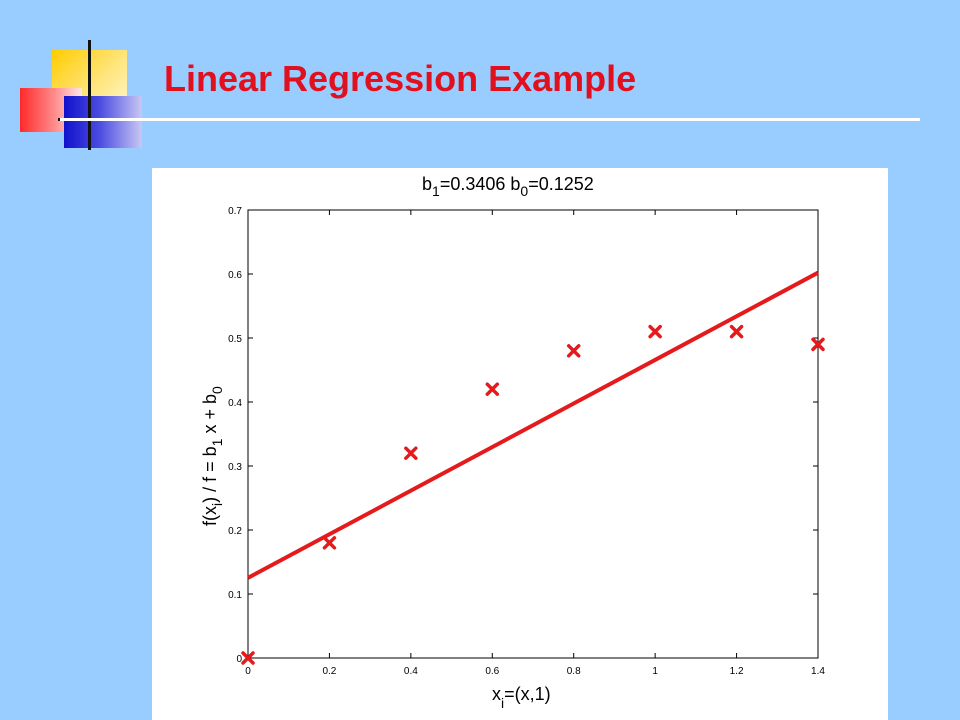 Image resolution: width=960 pixels, height=720 pixels. Describe the element at coordinates (411, 671) in the screenshot. I see `x-tick-label: 0.4` at that location.